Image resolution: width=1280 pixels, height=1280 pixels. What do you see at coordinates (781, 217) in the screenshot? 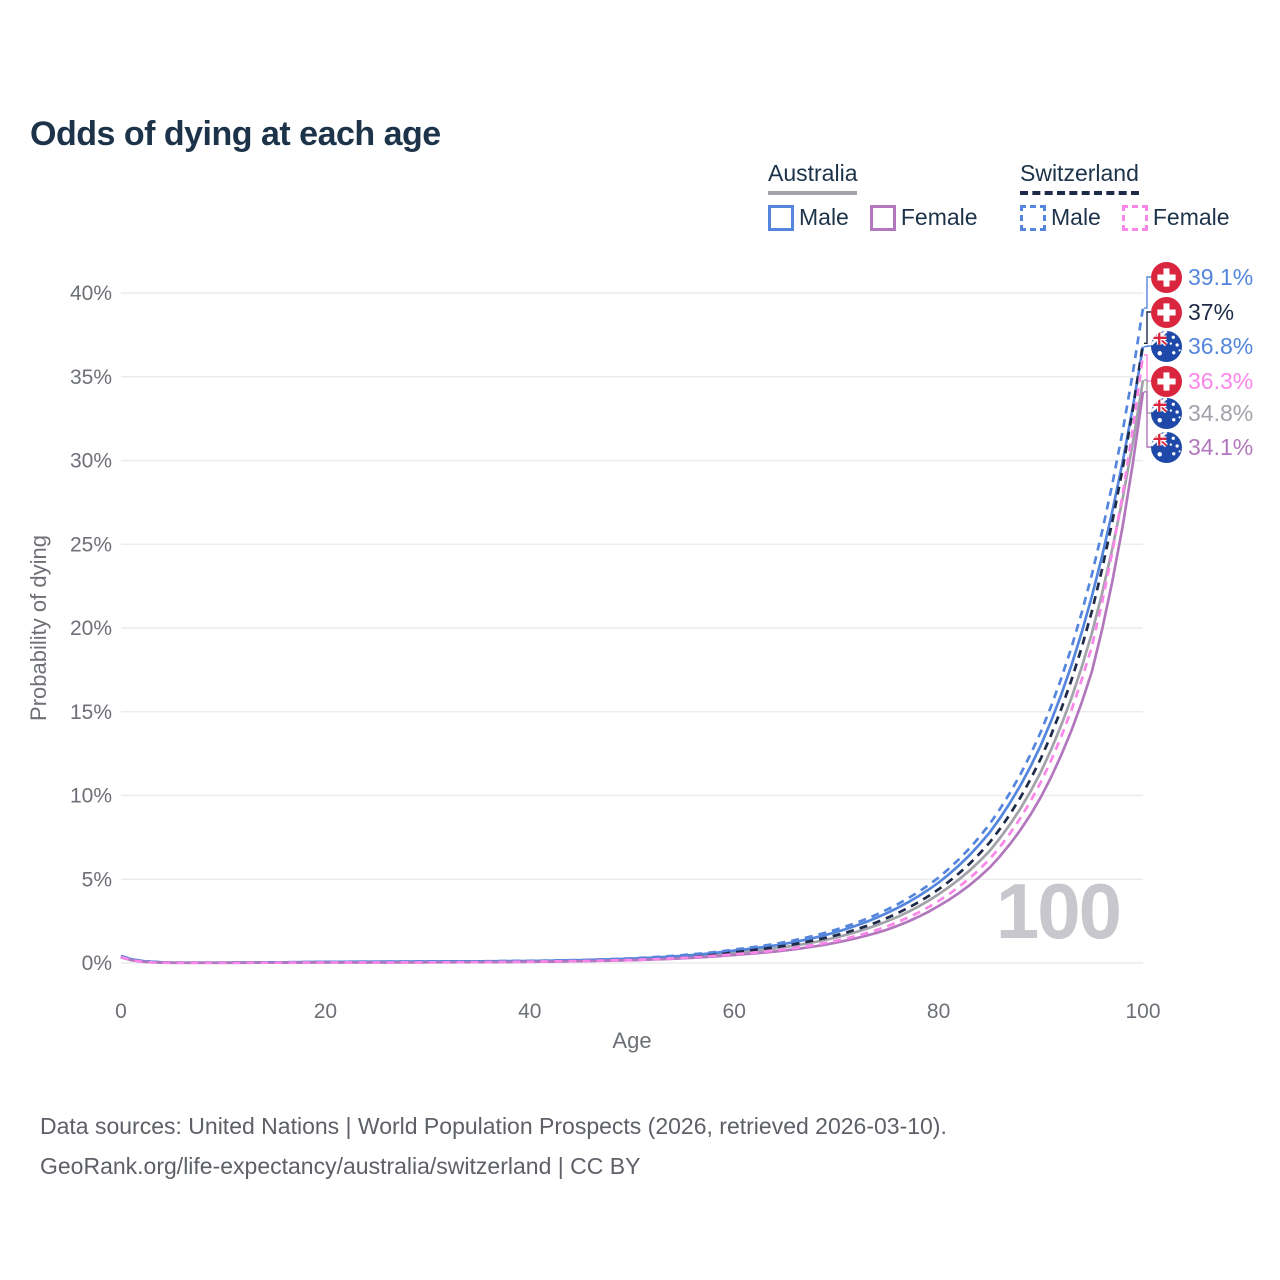
I see `australia-male-swatch-icon` at bounding box center [781, 217].